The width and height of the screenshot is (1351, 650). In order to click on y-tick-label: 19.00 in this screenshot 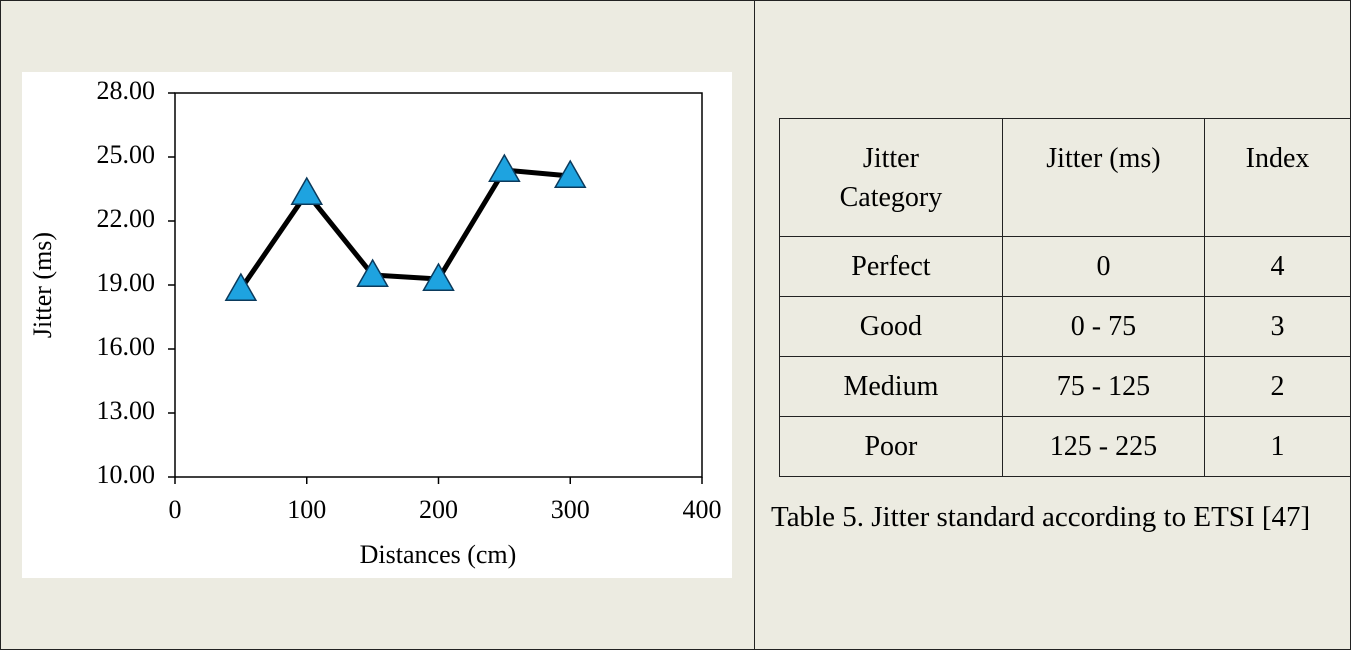, I will do `click(126, 282)`.